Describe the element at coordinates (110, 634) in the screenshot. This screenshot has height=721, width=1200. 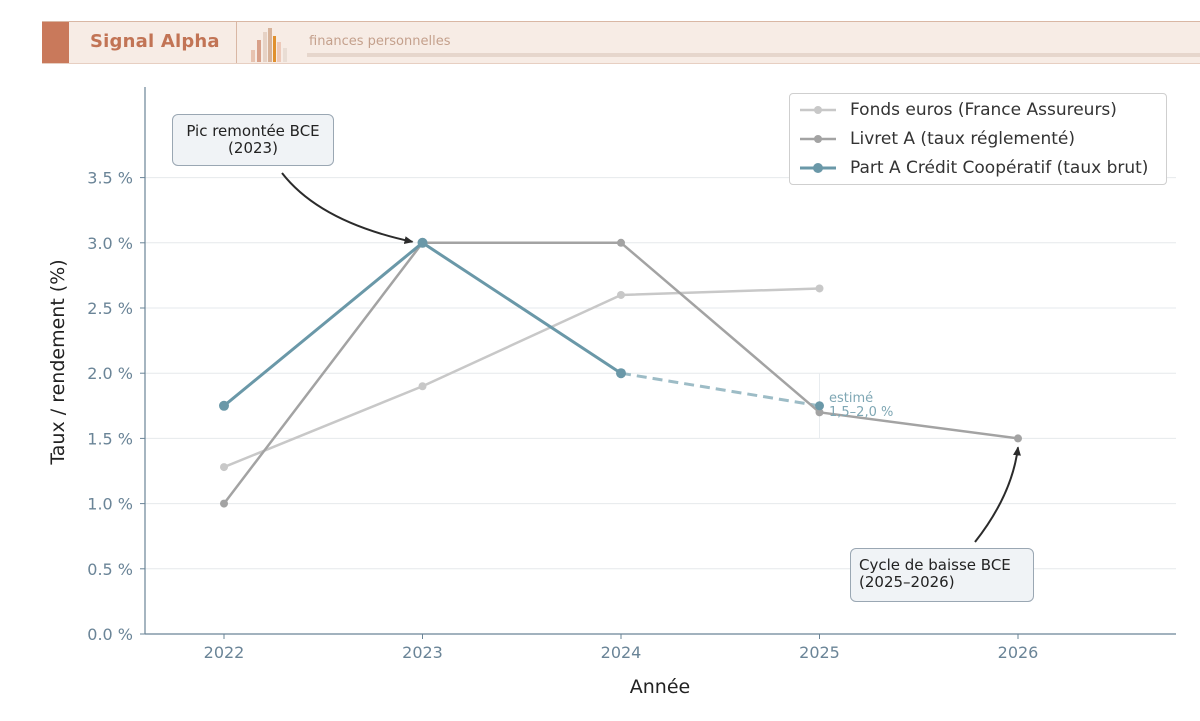
I see `y-tick-label: 0.0 %` at that location.